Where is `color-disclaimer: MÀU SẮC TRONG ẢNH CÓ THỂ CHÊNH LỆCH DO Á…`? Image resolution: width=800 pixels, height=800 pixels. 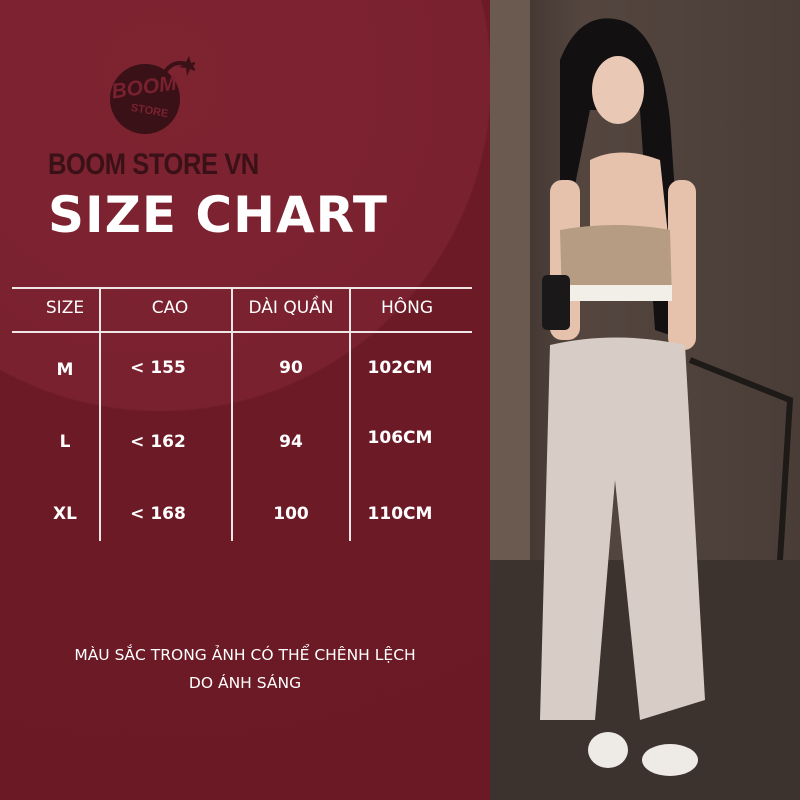 color-disclaimer: MÀU SẮC TRONG ẢNH CÓ THỂ CHÊNH LỆCH DO Á… is located at coordinates (245, 669).